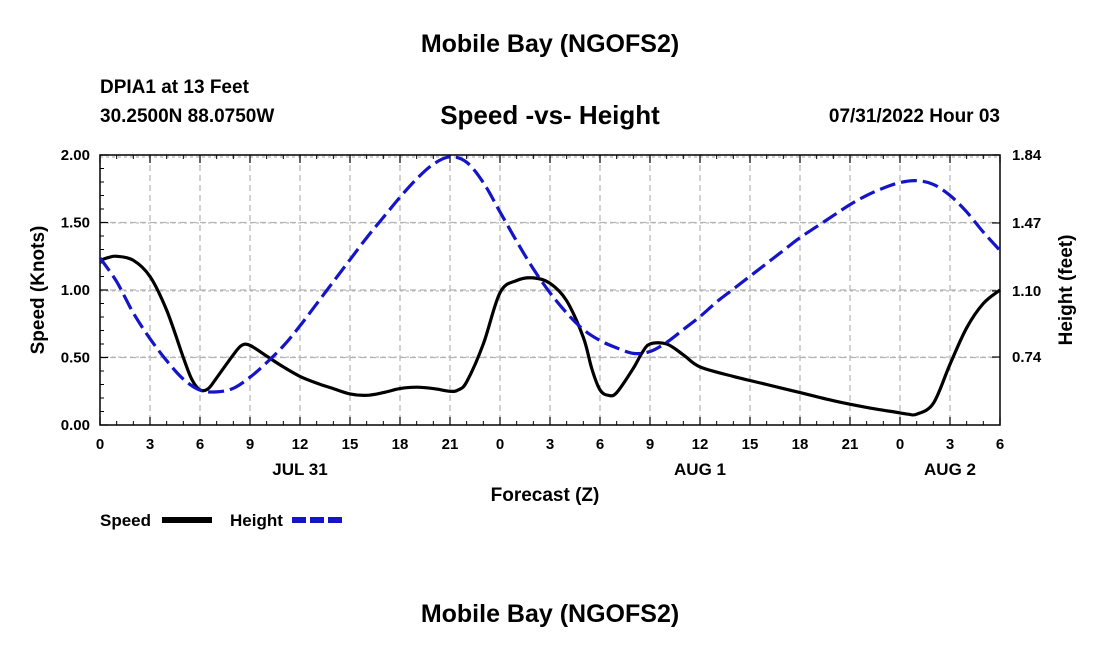 This screenshot has width=1100, height=650. What do you see at coordinates (1026, 223) in the screenshot?
I see `y2-tick-label: 1.47` at bounding box center [1026, 223].